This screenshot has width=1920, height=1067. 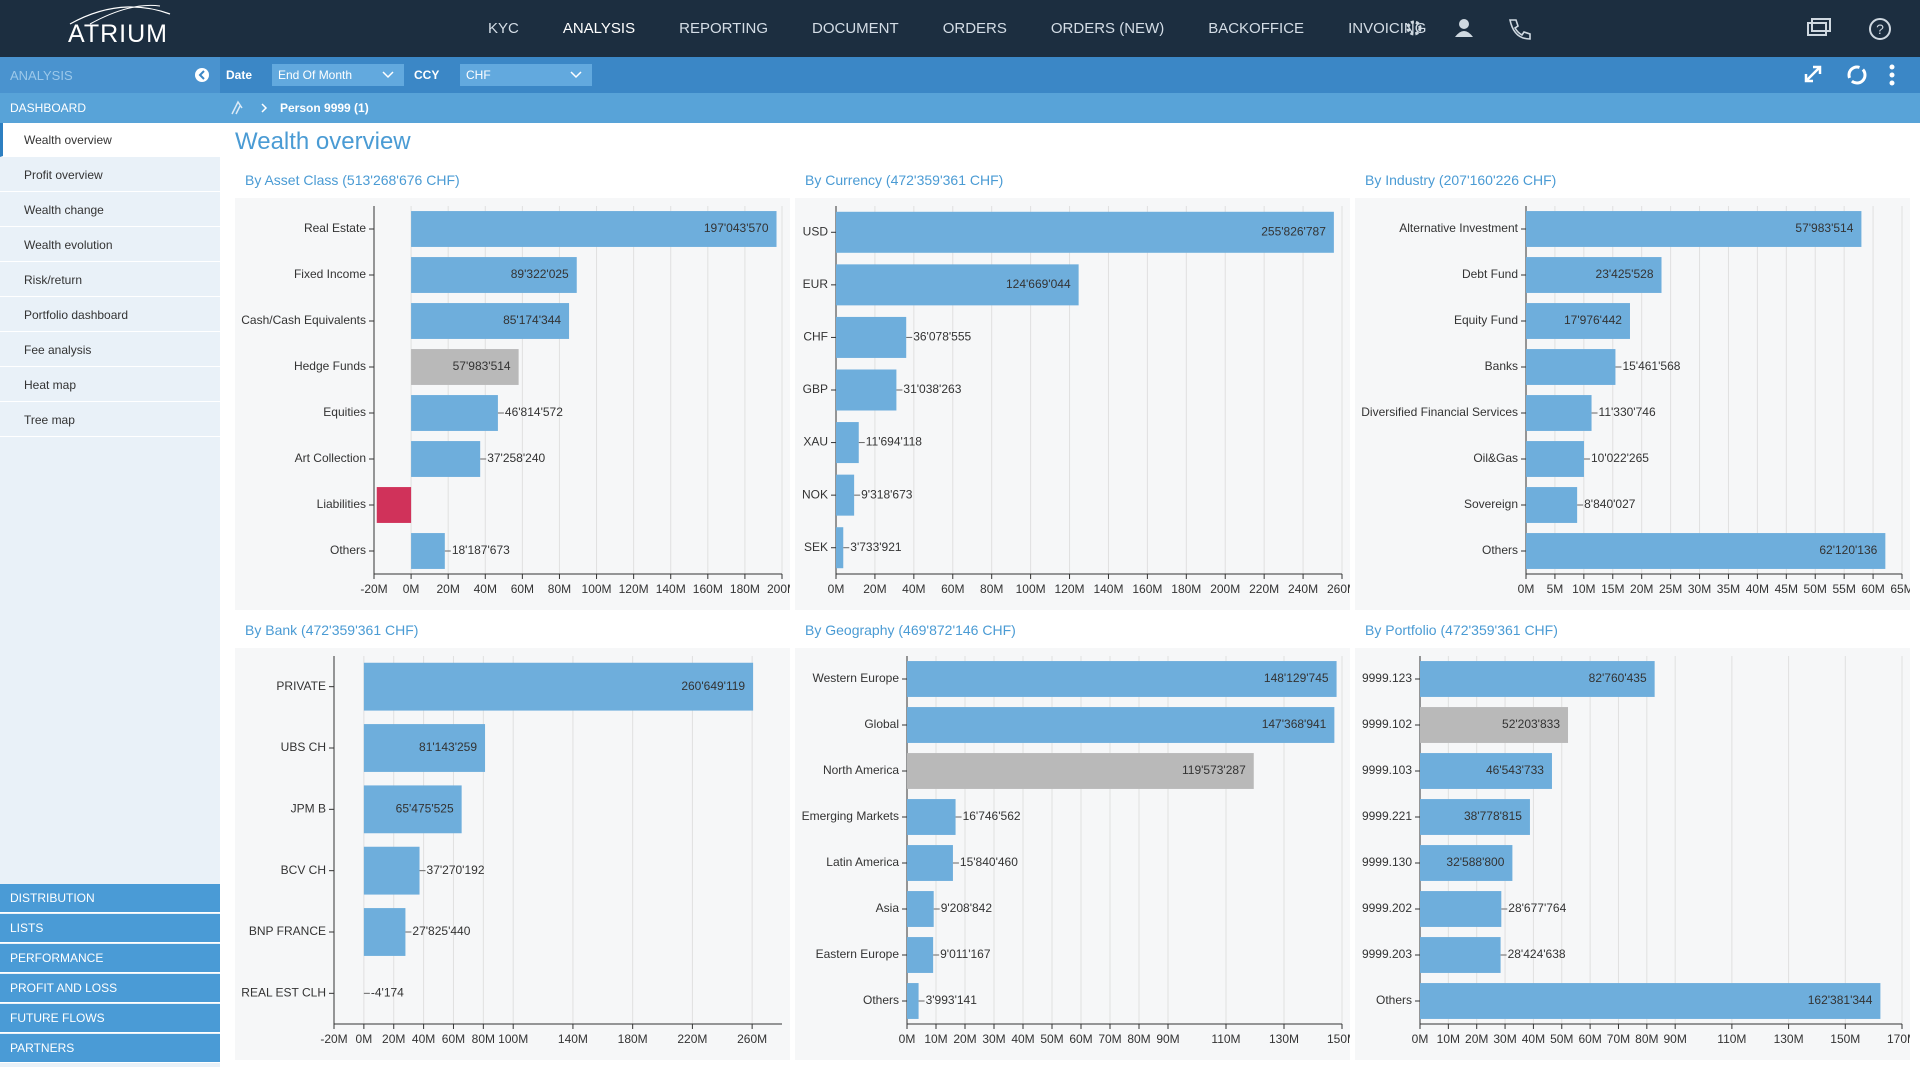 I want to click on category-label: Equity Fund, so click(x=1486, y=320).